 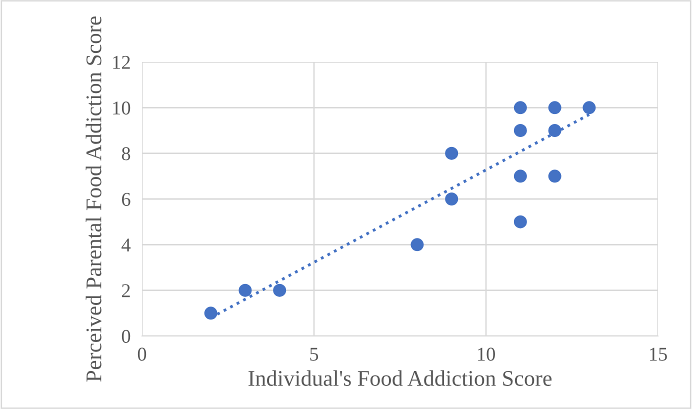 I want to click on y-tick-label: 4, so click(x=126, y=245).